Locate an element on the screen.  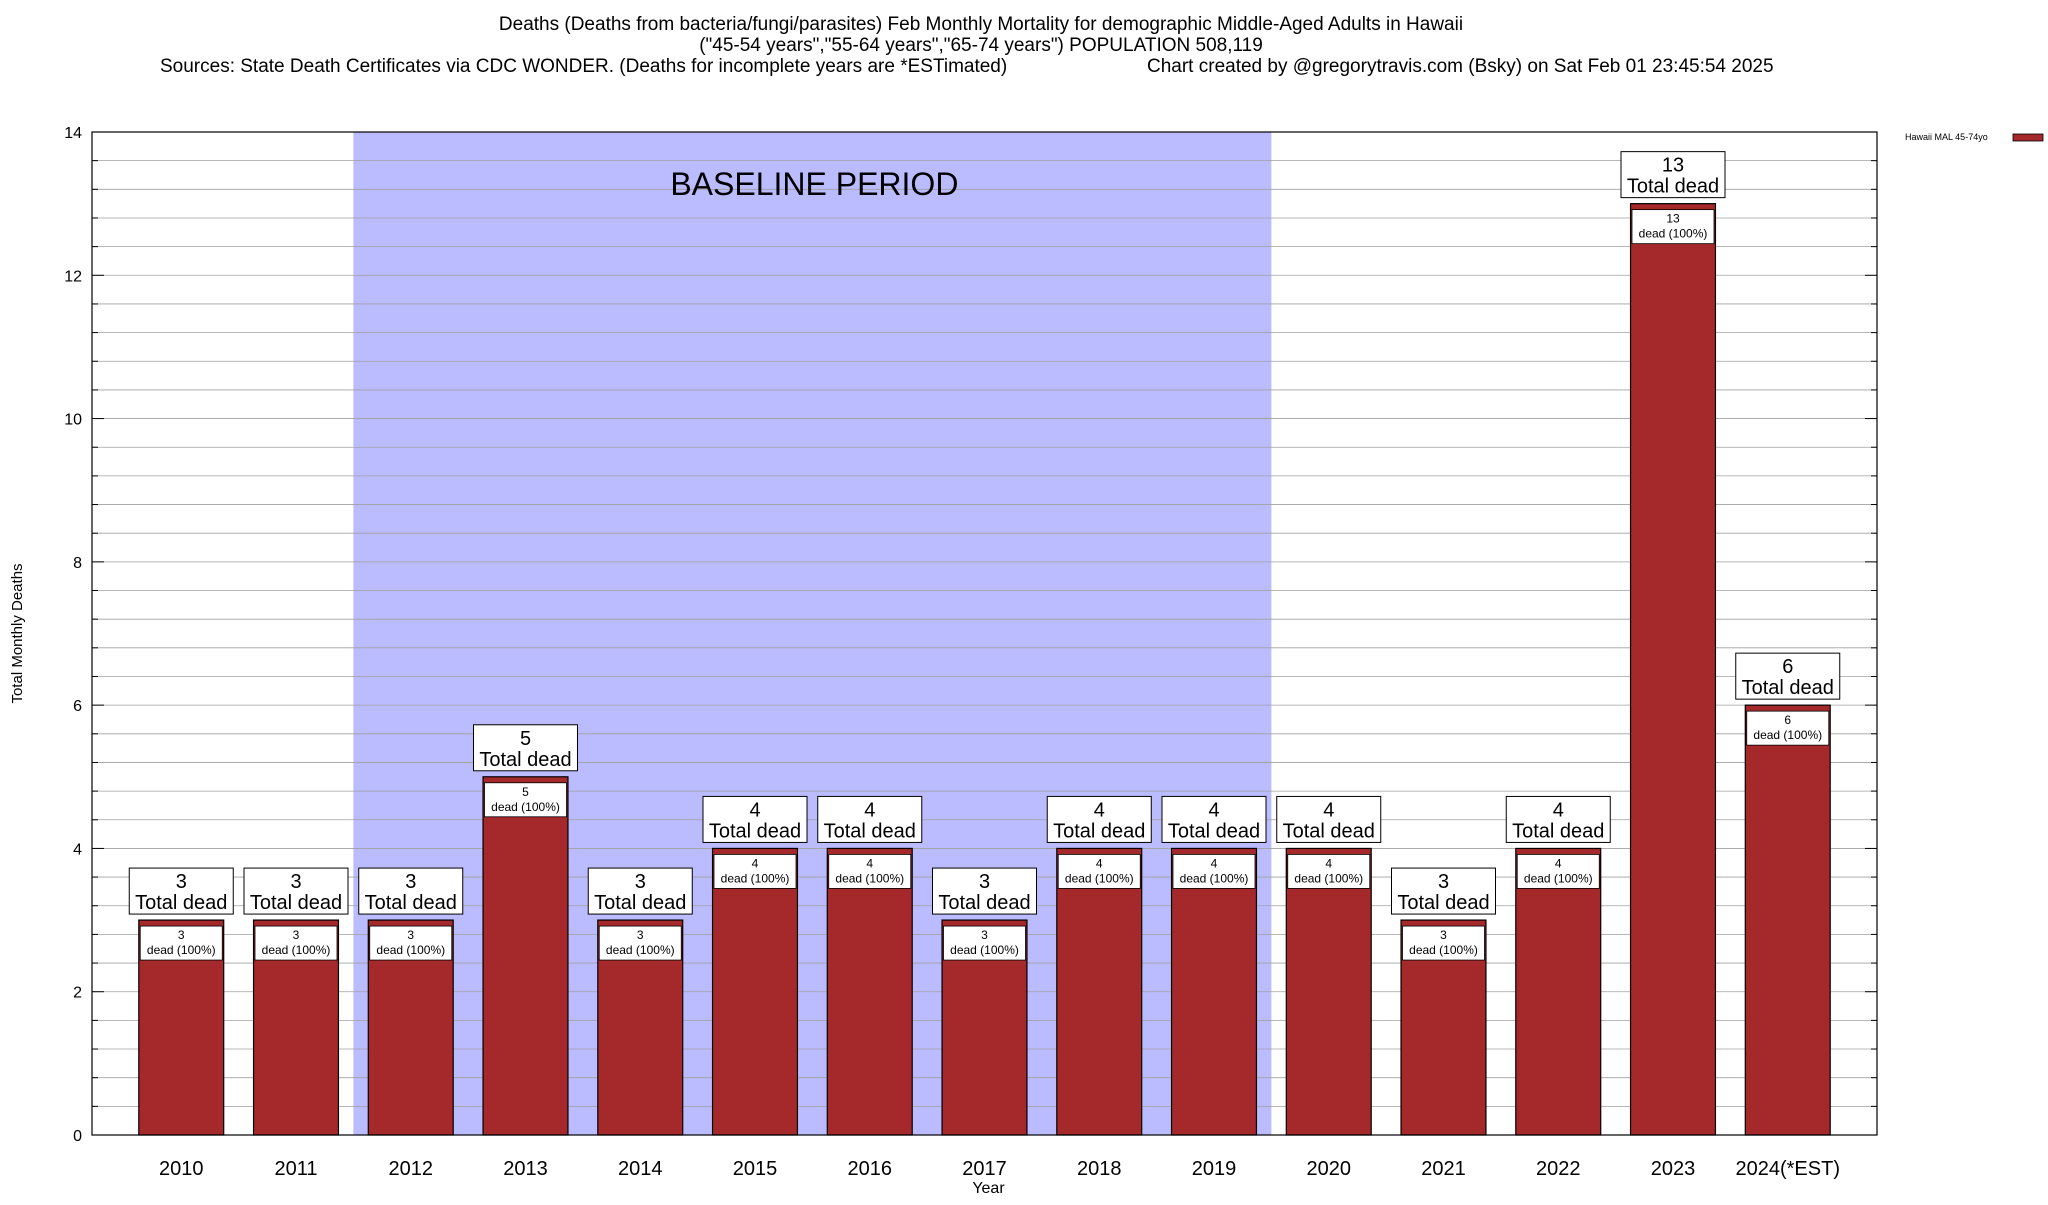
total-label-value: 6 is located at coordinates (1787, 667).